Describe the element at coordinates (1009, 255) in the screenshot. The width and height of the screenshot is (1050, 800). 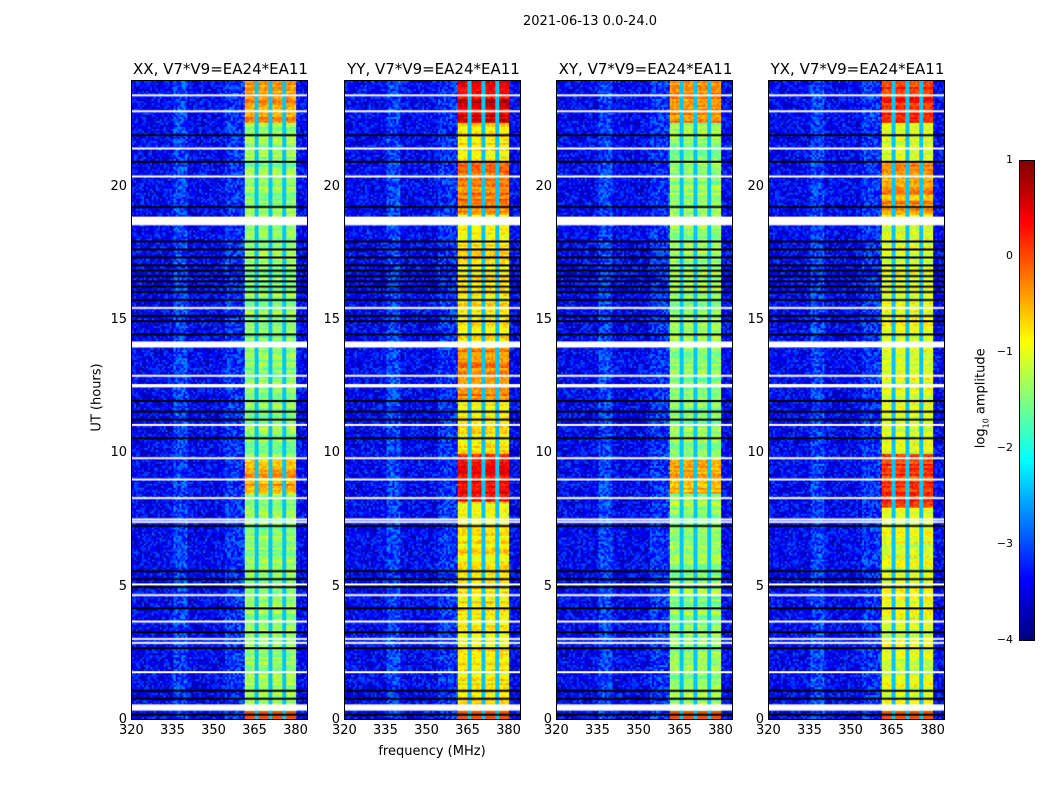
I see `colorbar-tick-label: 0` at that location.